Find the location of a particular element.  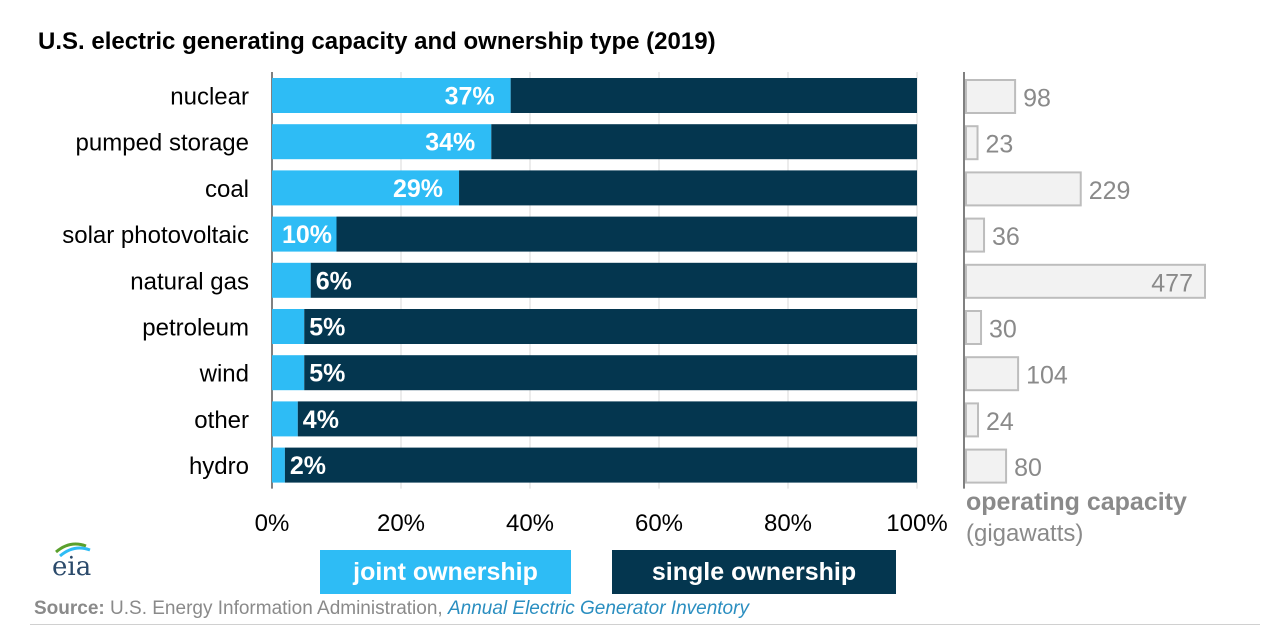

source-label: Source: is located at coordinates (69, 608).